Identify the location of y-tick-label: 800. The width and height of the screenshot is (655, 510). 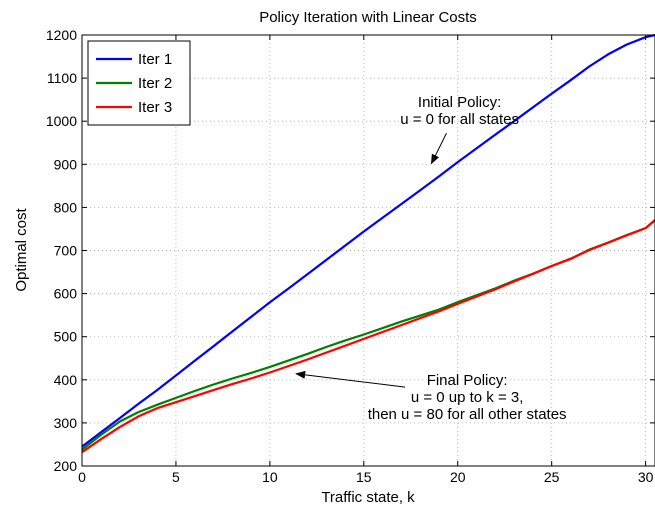
(66, 207).